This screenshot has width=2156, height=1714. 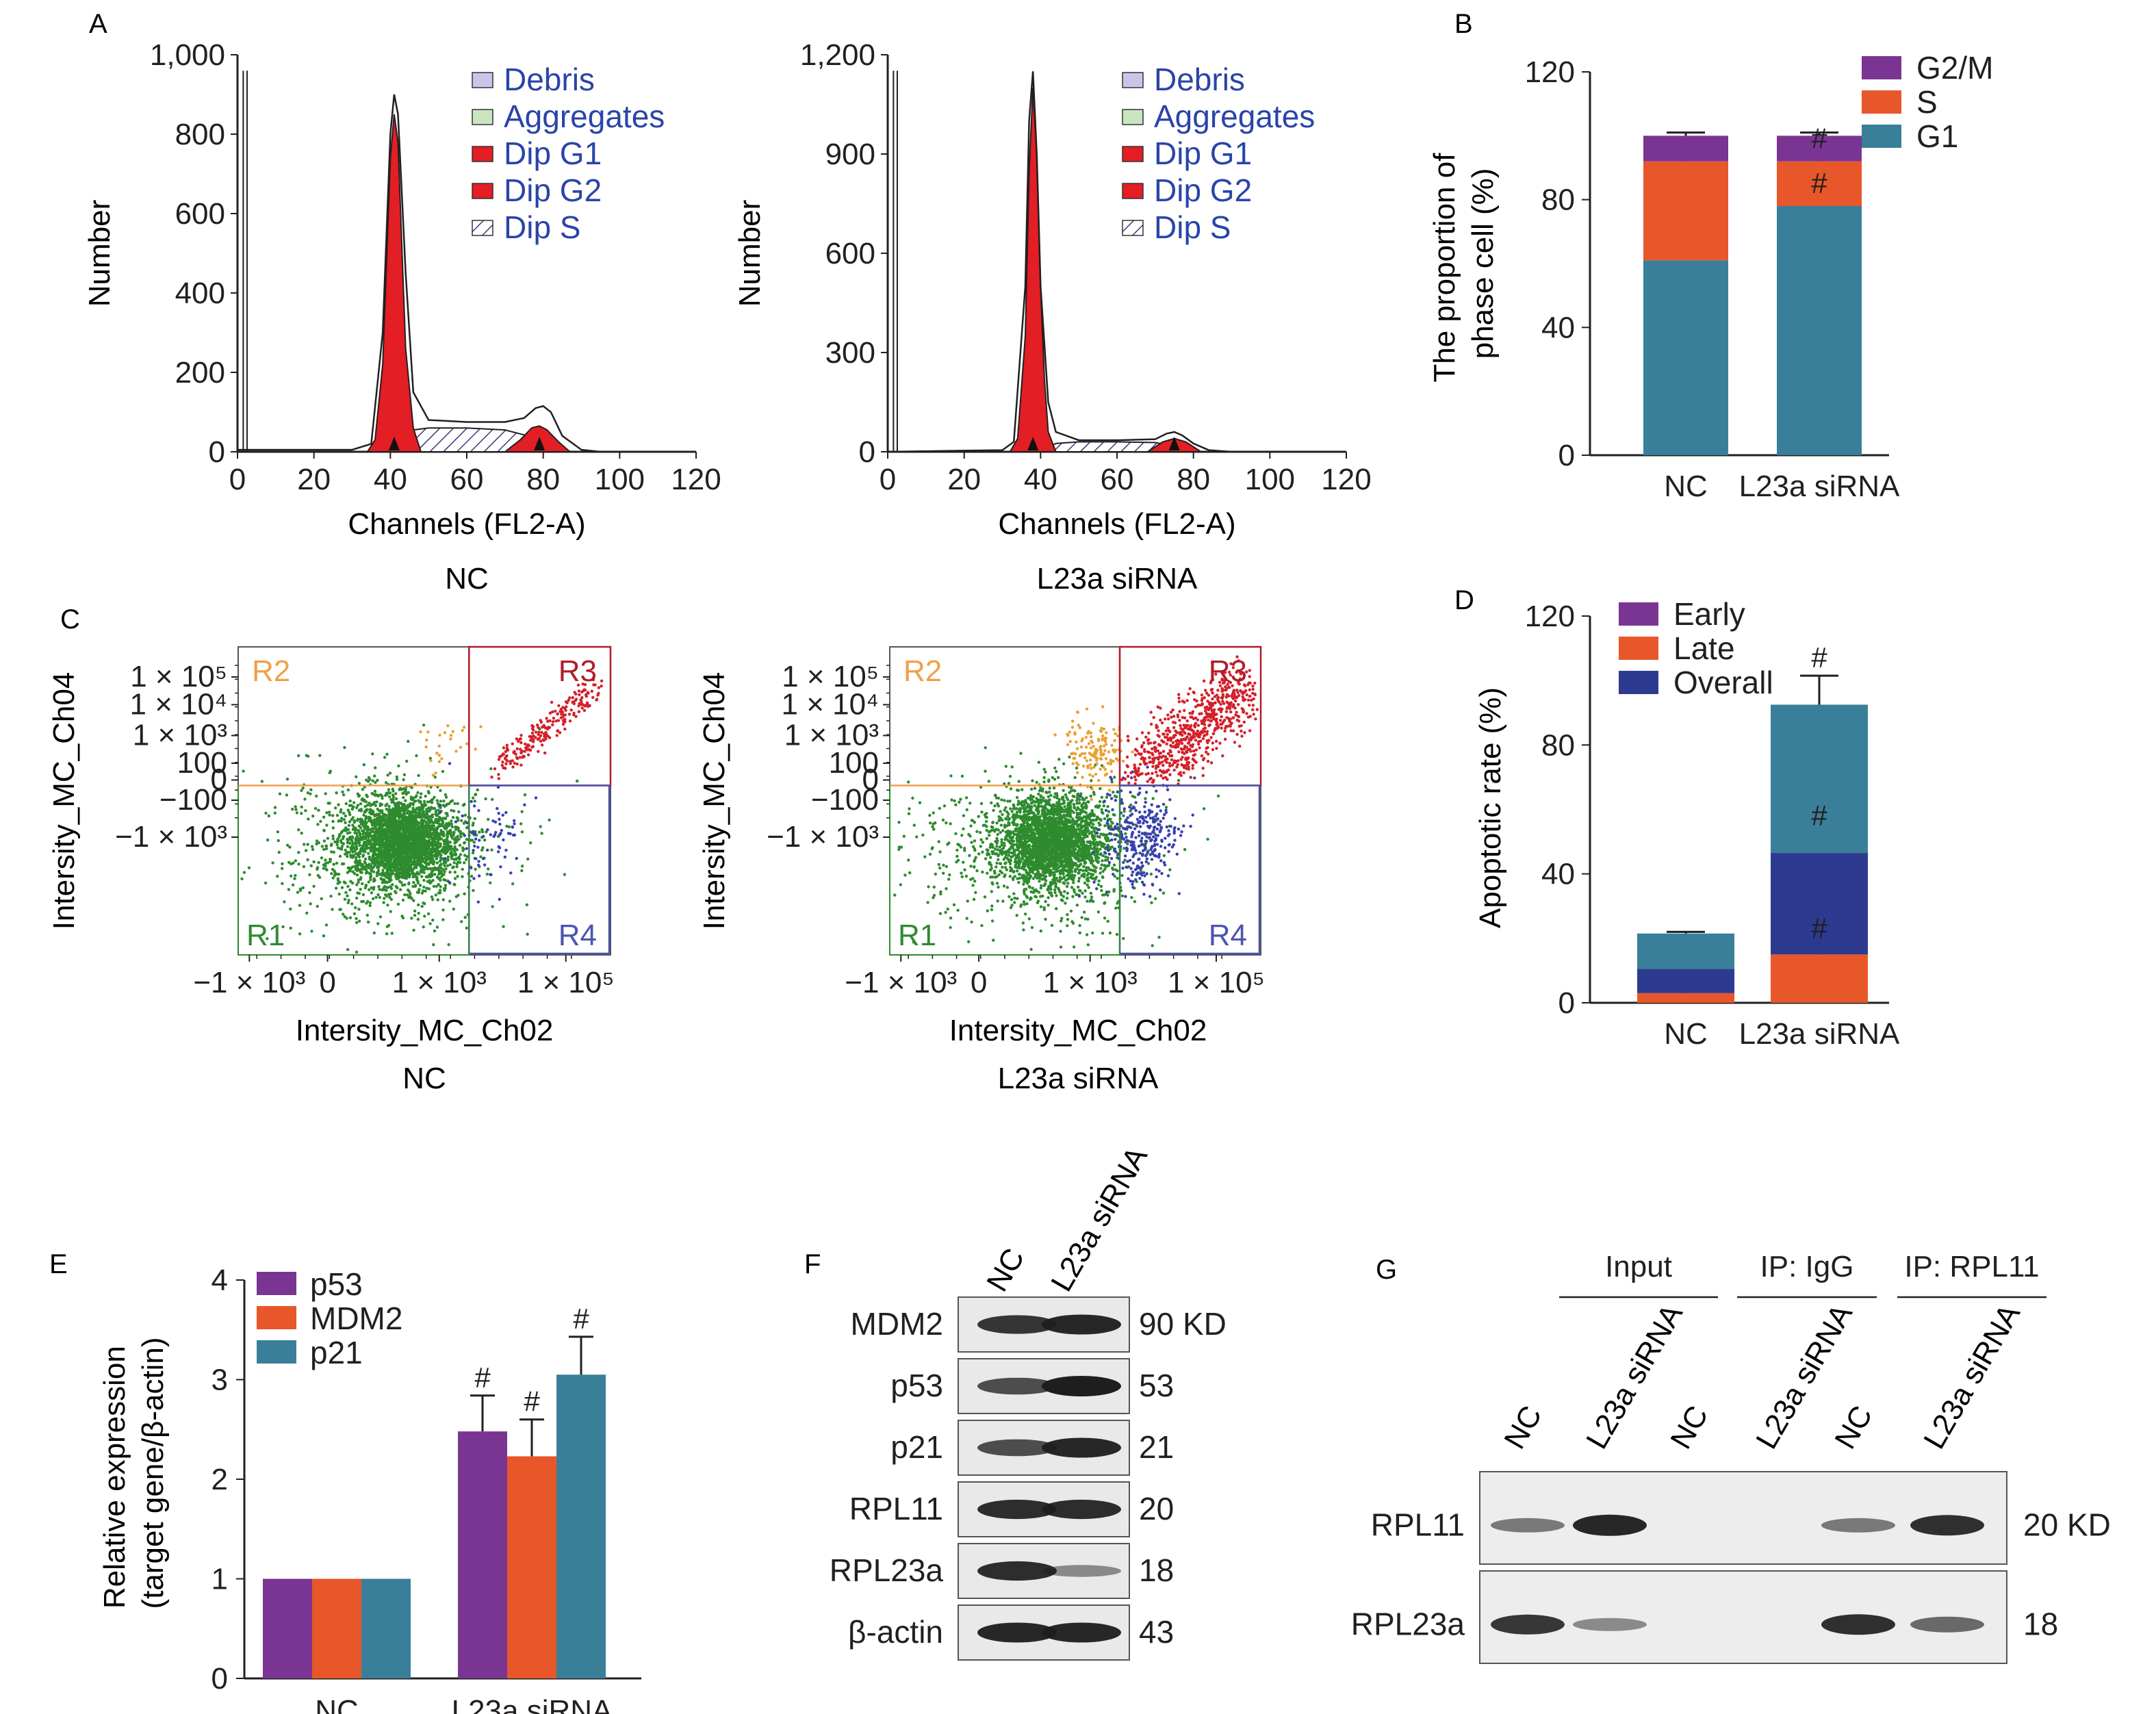 What do you see at coordinates (1881, 67) in the screenshot?
I see `legend-swatch-g2-m` at bounding box center [1881, 67].